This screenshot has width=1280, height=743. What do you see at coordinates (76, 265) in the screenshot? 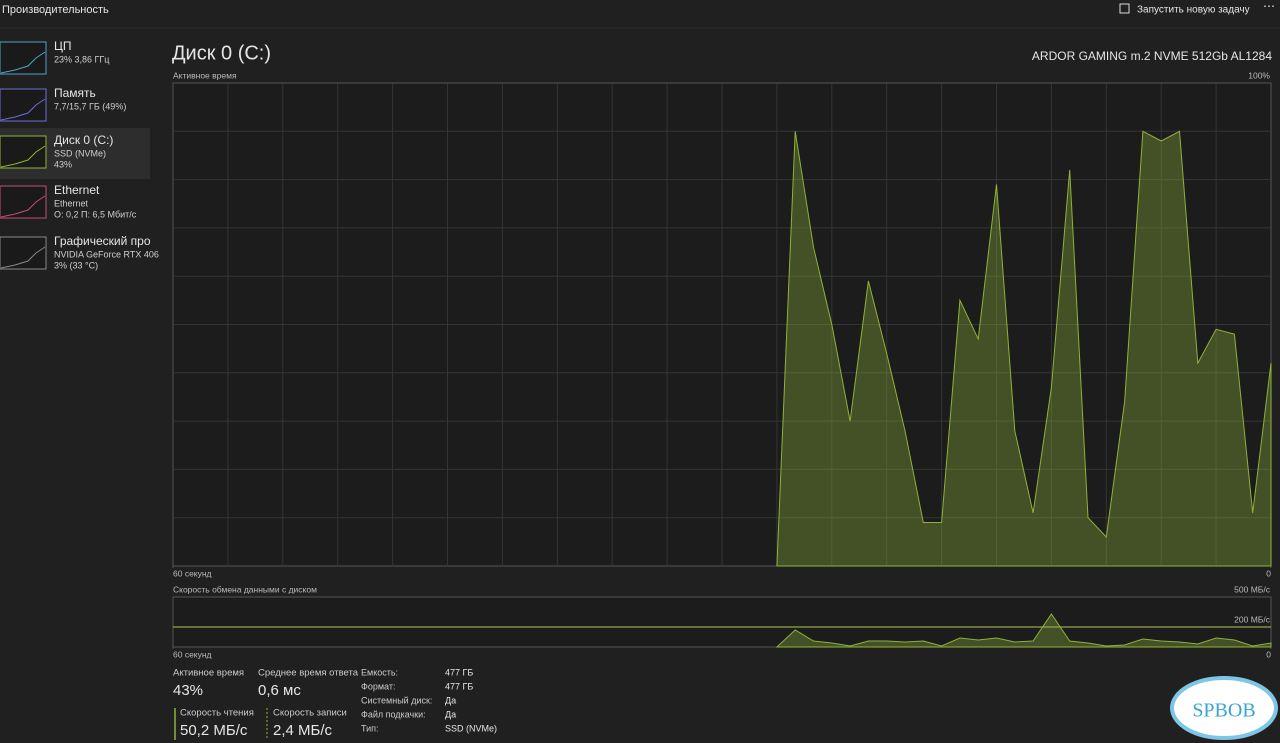
I see `sidebar-item-detail: 3% (33 °C)` at bounding box center [76, 265].